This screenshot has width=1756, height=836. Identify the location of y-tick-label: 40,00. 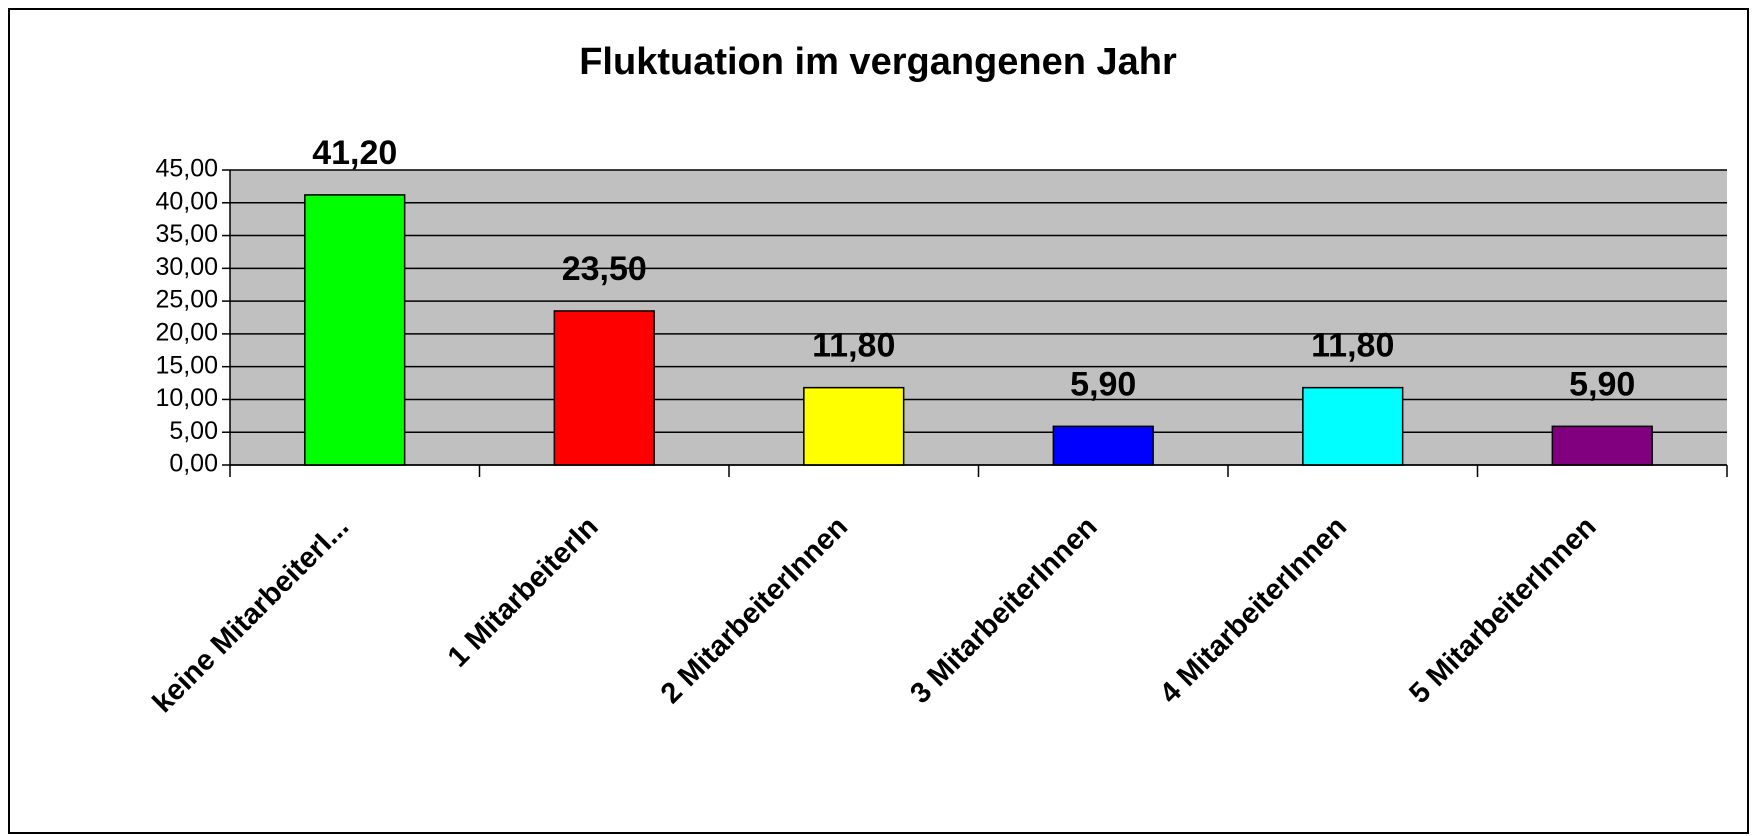
(186, 201).